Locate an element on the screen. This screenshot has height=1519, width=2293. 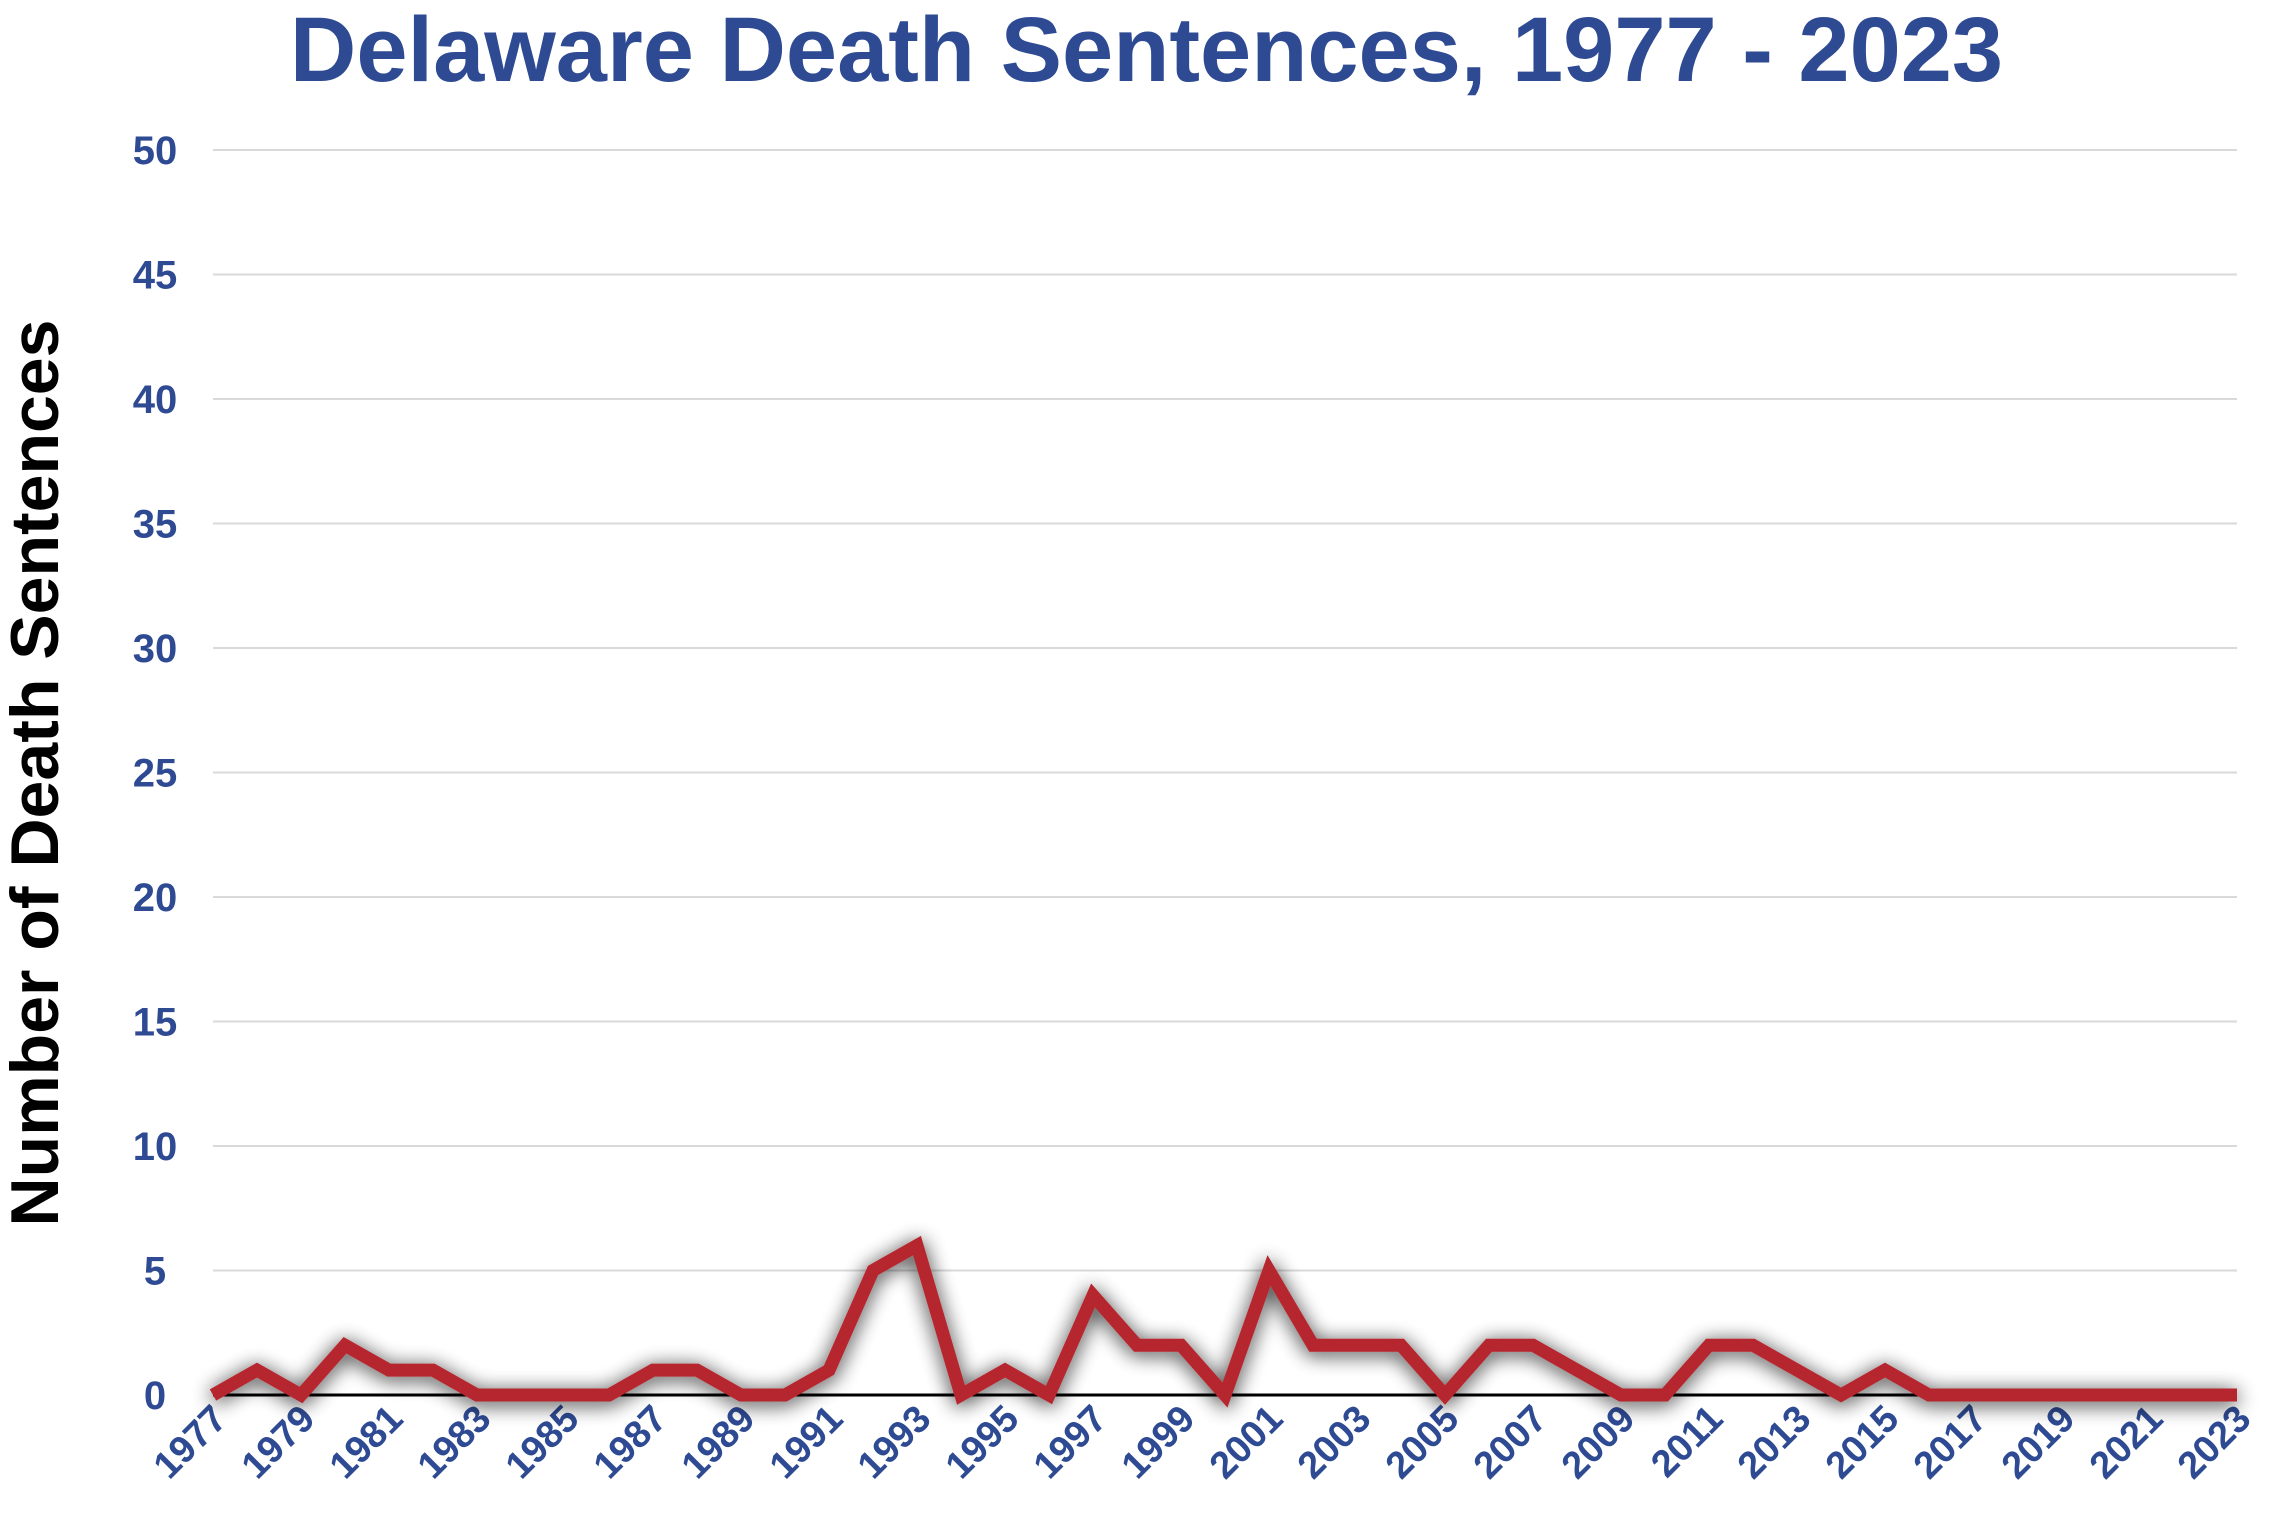
x-tick-label: 1979 is located at coordinates (278, 1442).